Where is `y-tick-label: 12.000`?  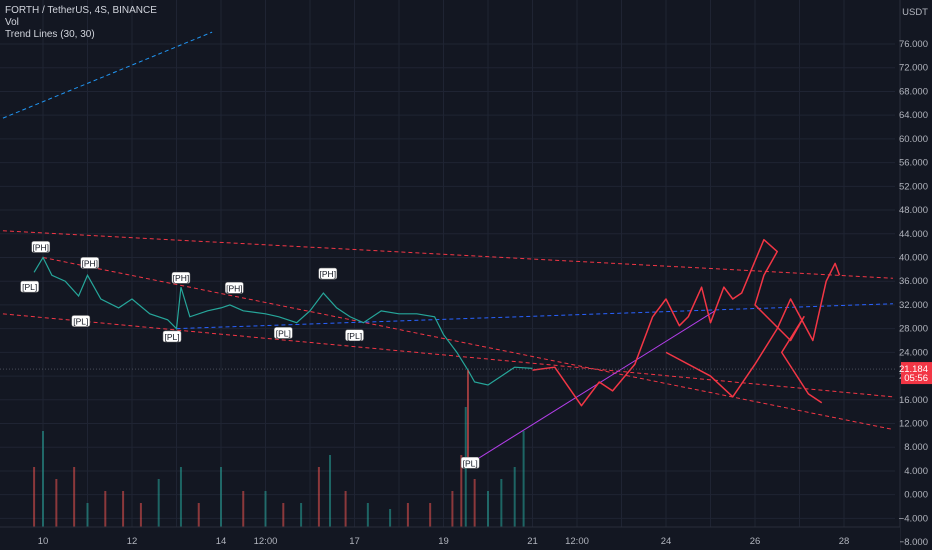
y-tick-label: 12.000 is located at coordinates (913, 424).